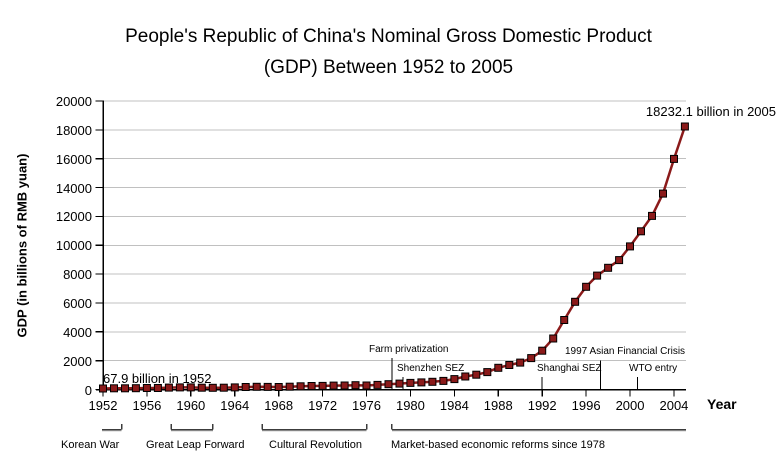 Image resolution: width=777 pixels, height=467 pixels. I want to click on annotation-2005-value: 18232.1 billion in 2005, so click(710, 111).